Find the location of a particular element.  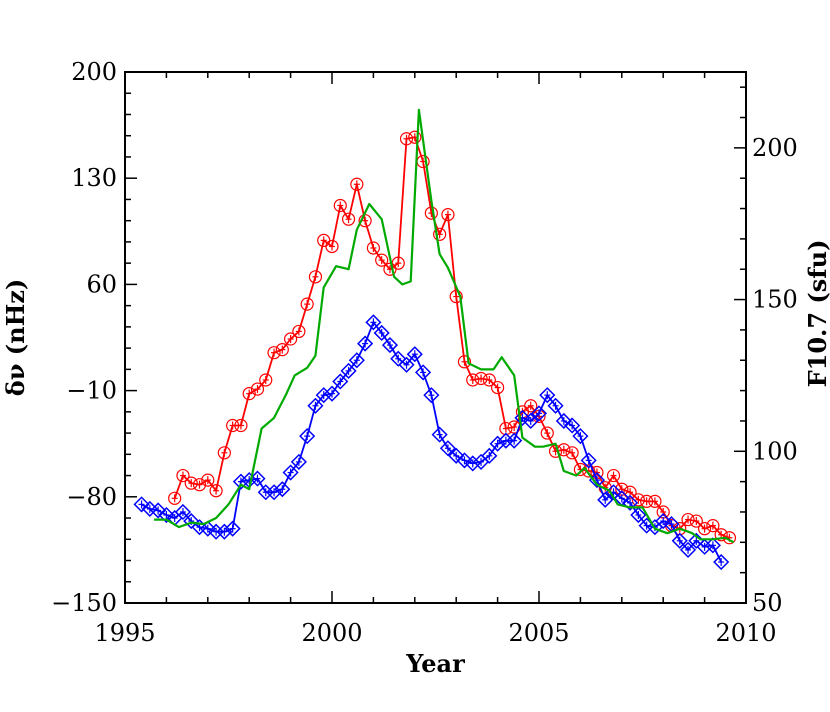

y-tick-label: −150 is located at coordinates (84, 603).